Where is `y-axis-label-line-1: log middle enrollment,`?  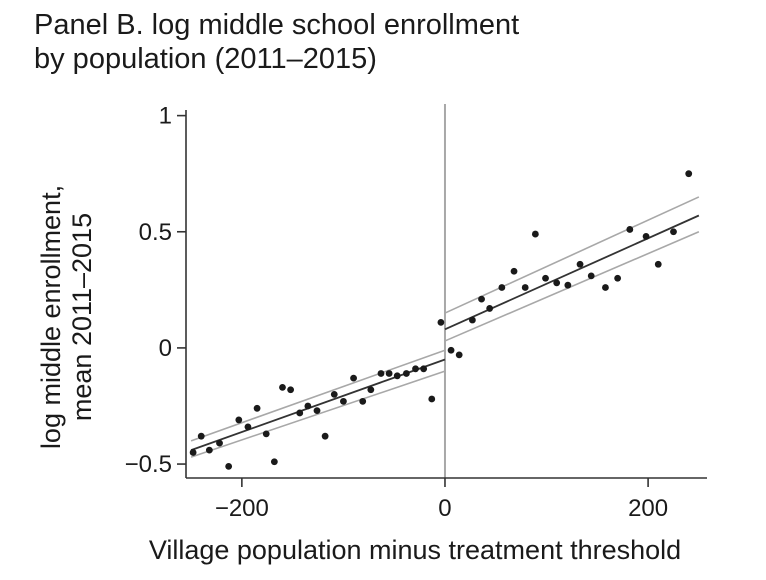 y-axis-label-line-1: log middle enrollment, is located at coordinates (51, 317).